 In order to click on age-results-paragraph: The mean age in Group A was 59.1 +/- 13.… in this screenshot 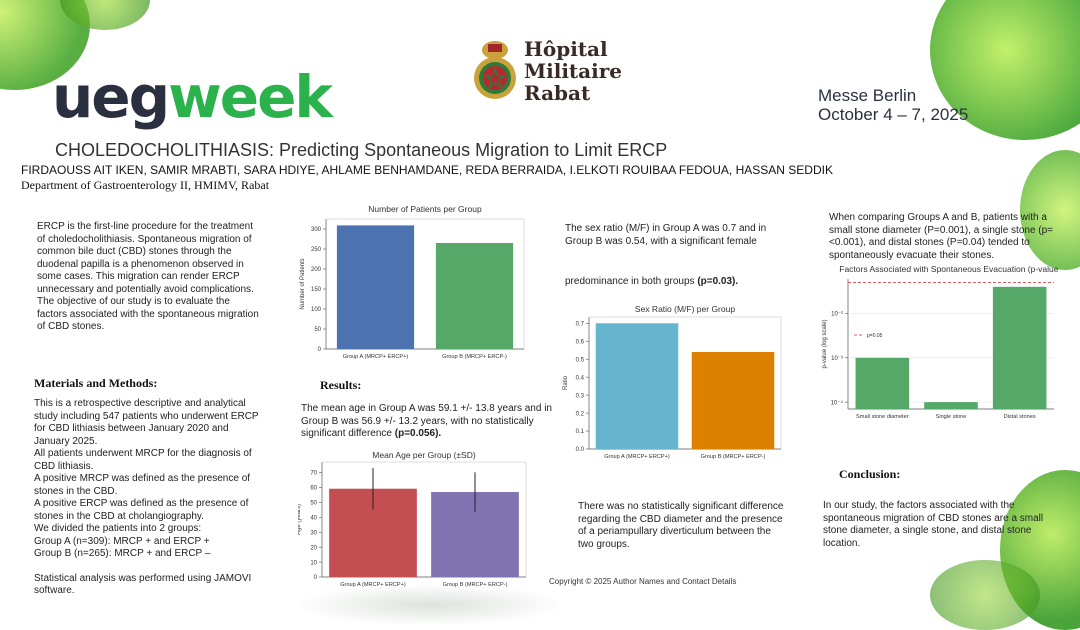, I will do `click(432, 422)`.